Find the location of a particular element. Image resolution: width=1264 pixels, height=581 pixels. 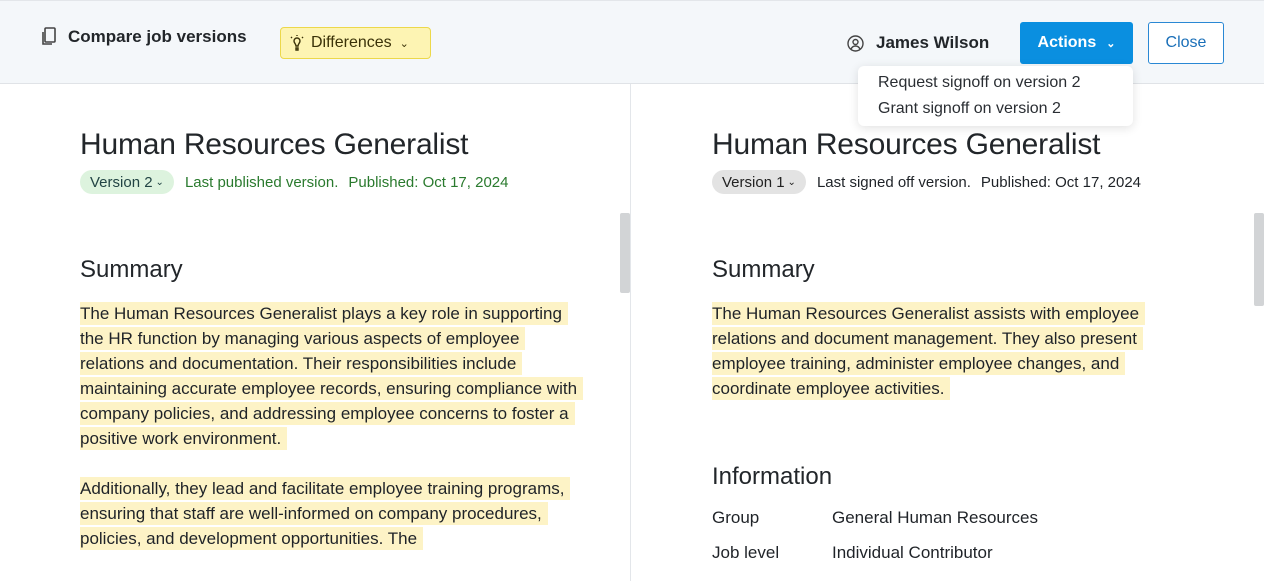

menu-item-request-signoff: Request signoff on version 2 is located at coordinates (979, 82).